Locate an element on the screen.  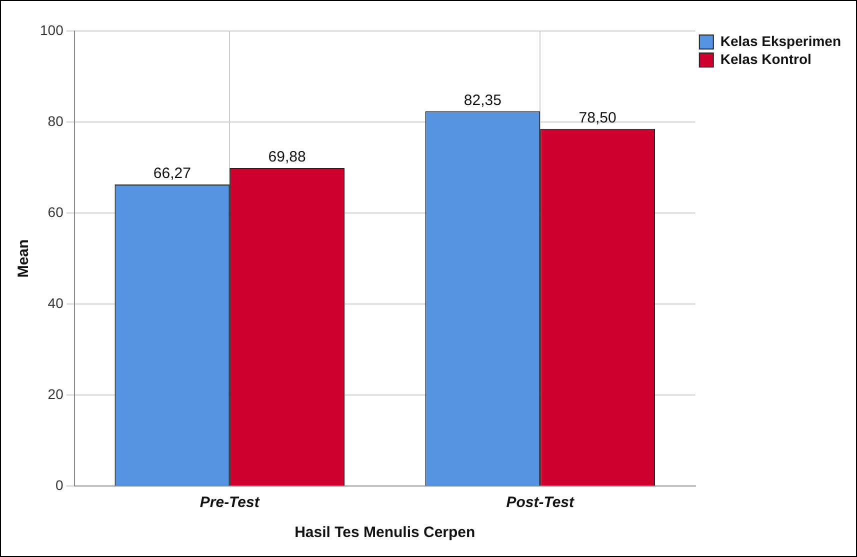
x-tick-label: Post-Test is located at coordinates (541, 503).